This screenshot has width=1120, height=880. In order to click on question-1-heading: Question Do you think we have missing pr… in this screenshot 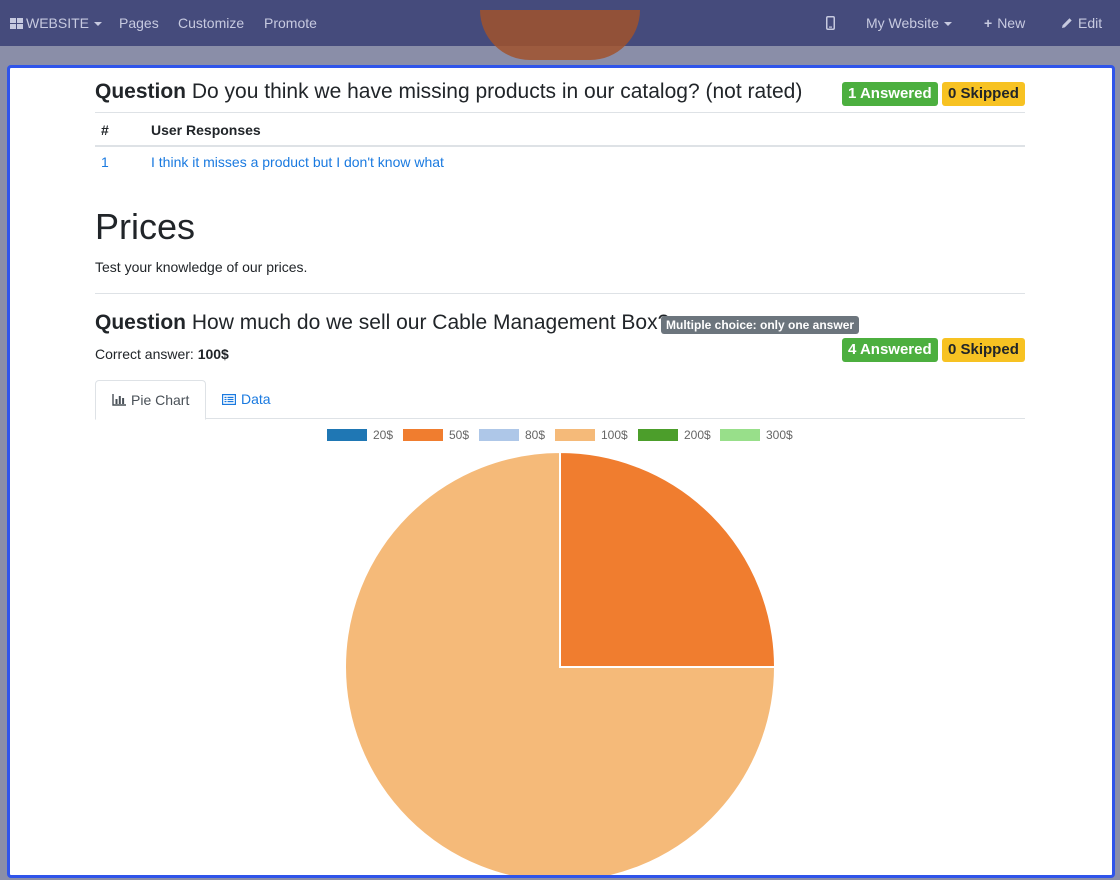, I will do `click(448, 92)`.